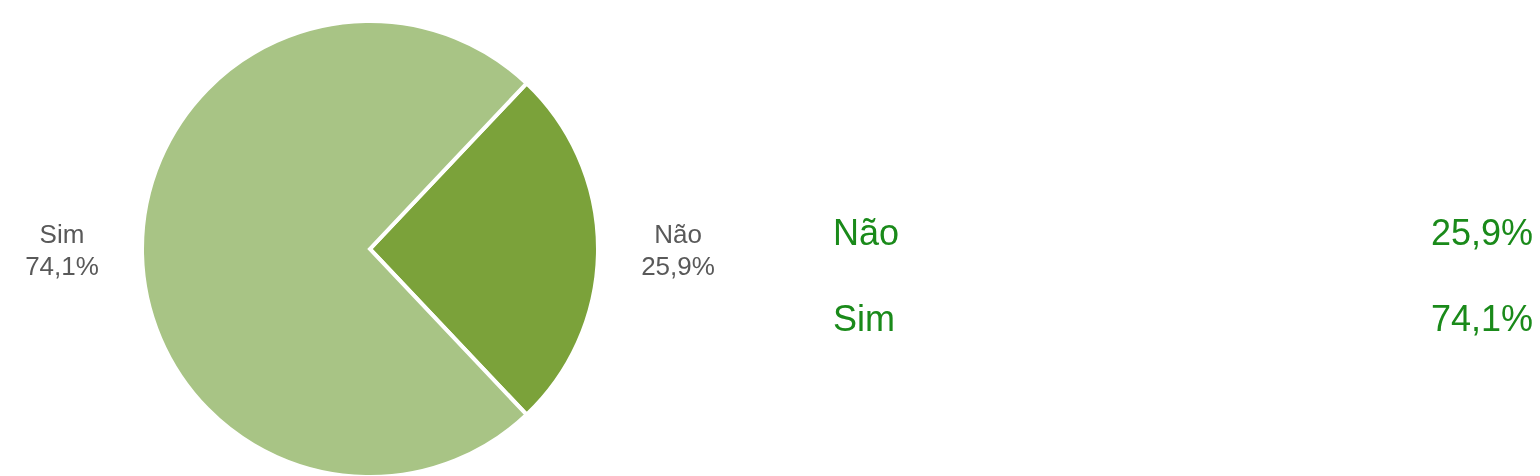 Image resolution: width=1540 pixels, height=476 pixels. I want to click on category-label: Sim, so click(864, 318).